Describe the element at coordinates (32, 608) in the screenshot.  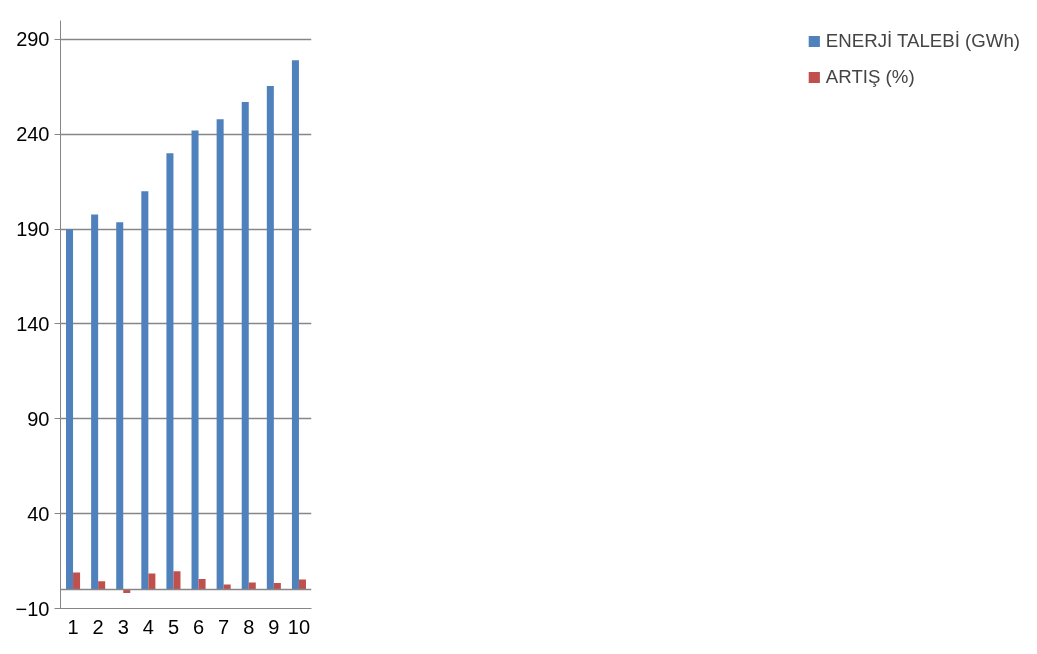
I see `y-tick-label: −10` at that location.